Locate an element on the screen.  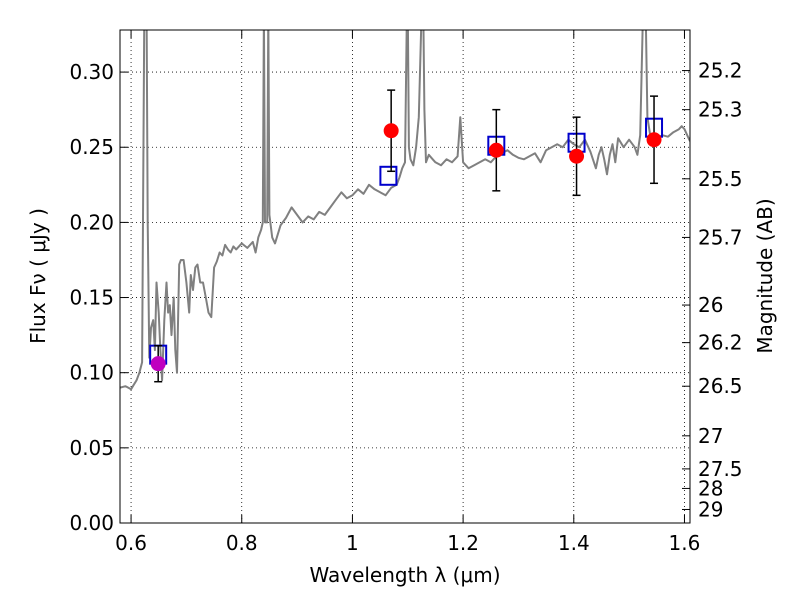
y-tick-label: 0.00 is located at coordinates (91, 523).